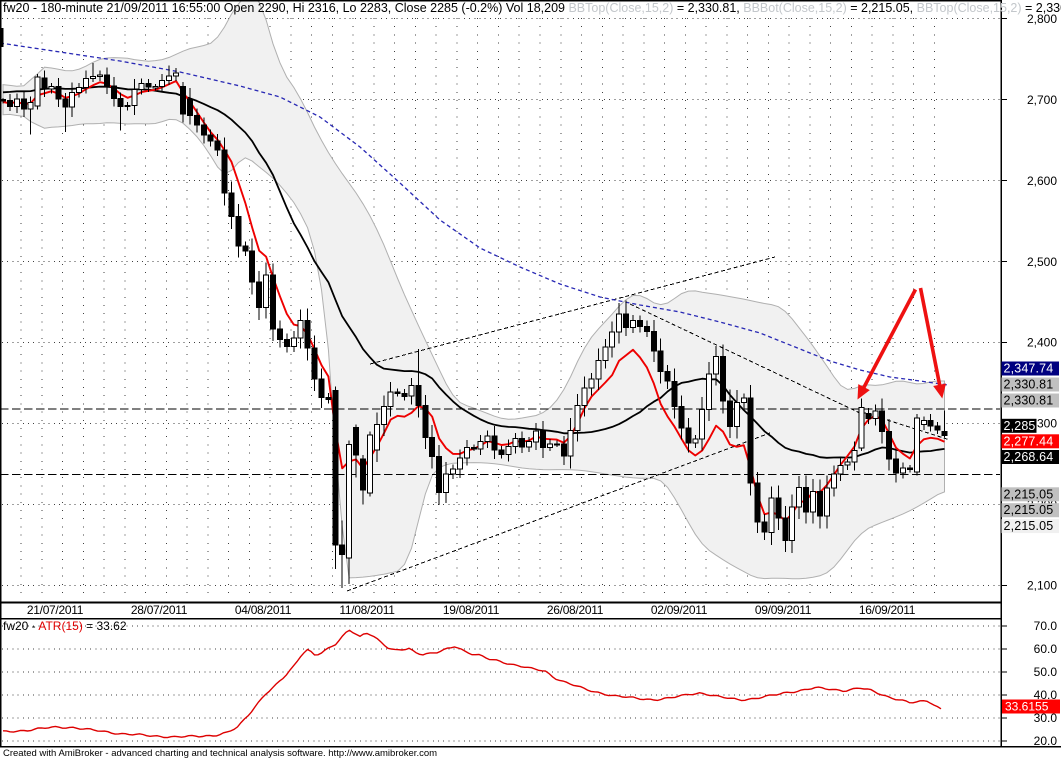  Describe the element at coordinates (471, 610) in the screenshot. I see `svg-text: 19/08/2011` at that location.